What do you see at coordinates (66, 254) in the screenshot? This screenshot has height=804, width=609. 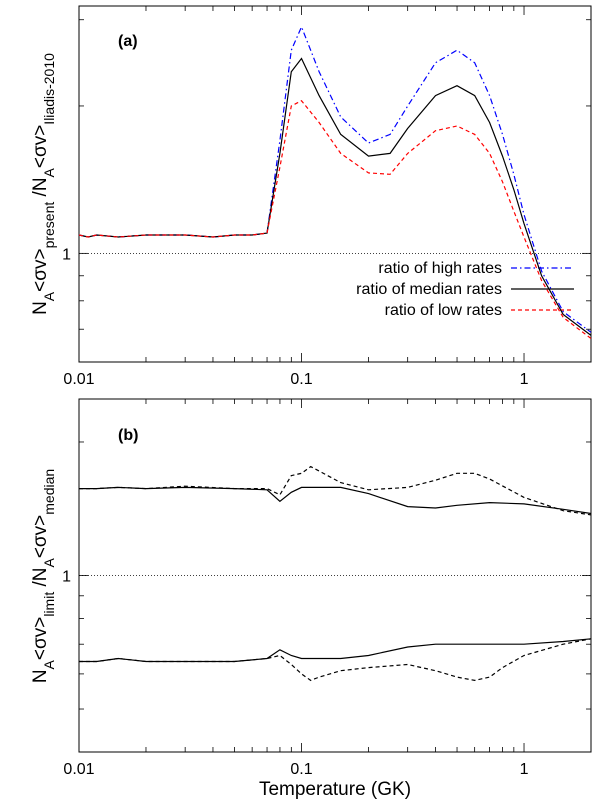 I see `panel-a-y-tick-label: 1` at bounding box center [66, 254].